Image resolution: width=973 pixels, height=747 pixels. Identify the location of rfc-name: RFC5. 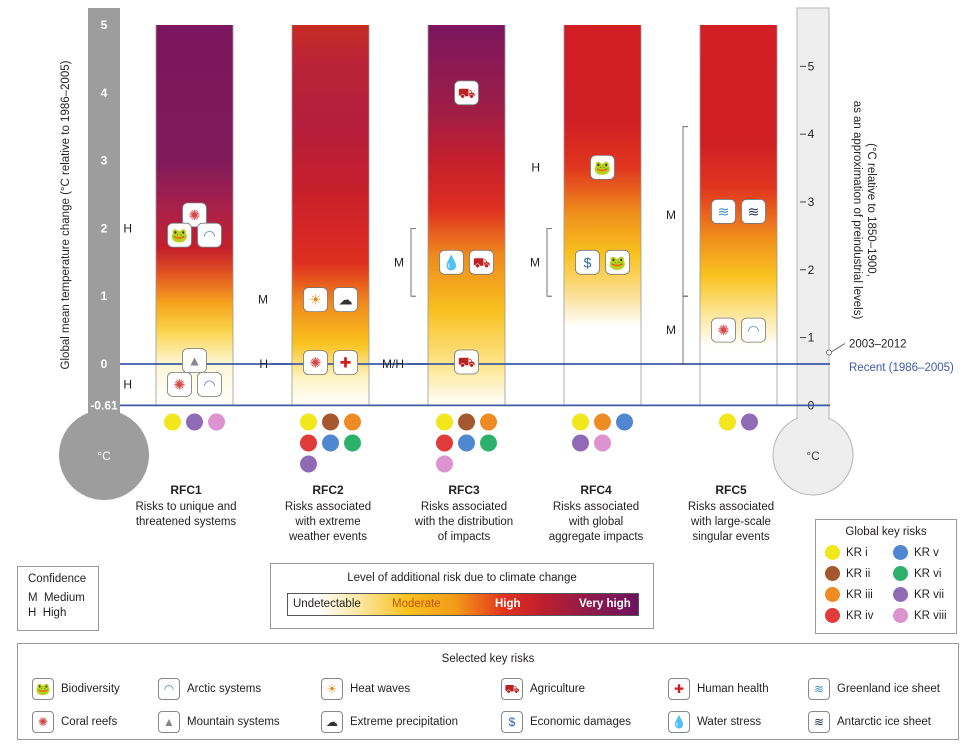
(731, 490).